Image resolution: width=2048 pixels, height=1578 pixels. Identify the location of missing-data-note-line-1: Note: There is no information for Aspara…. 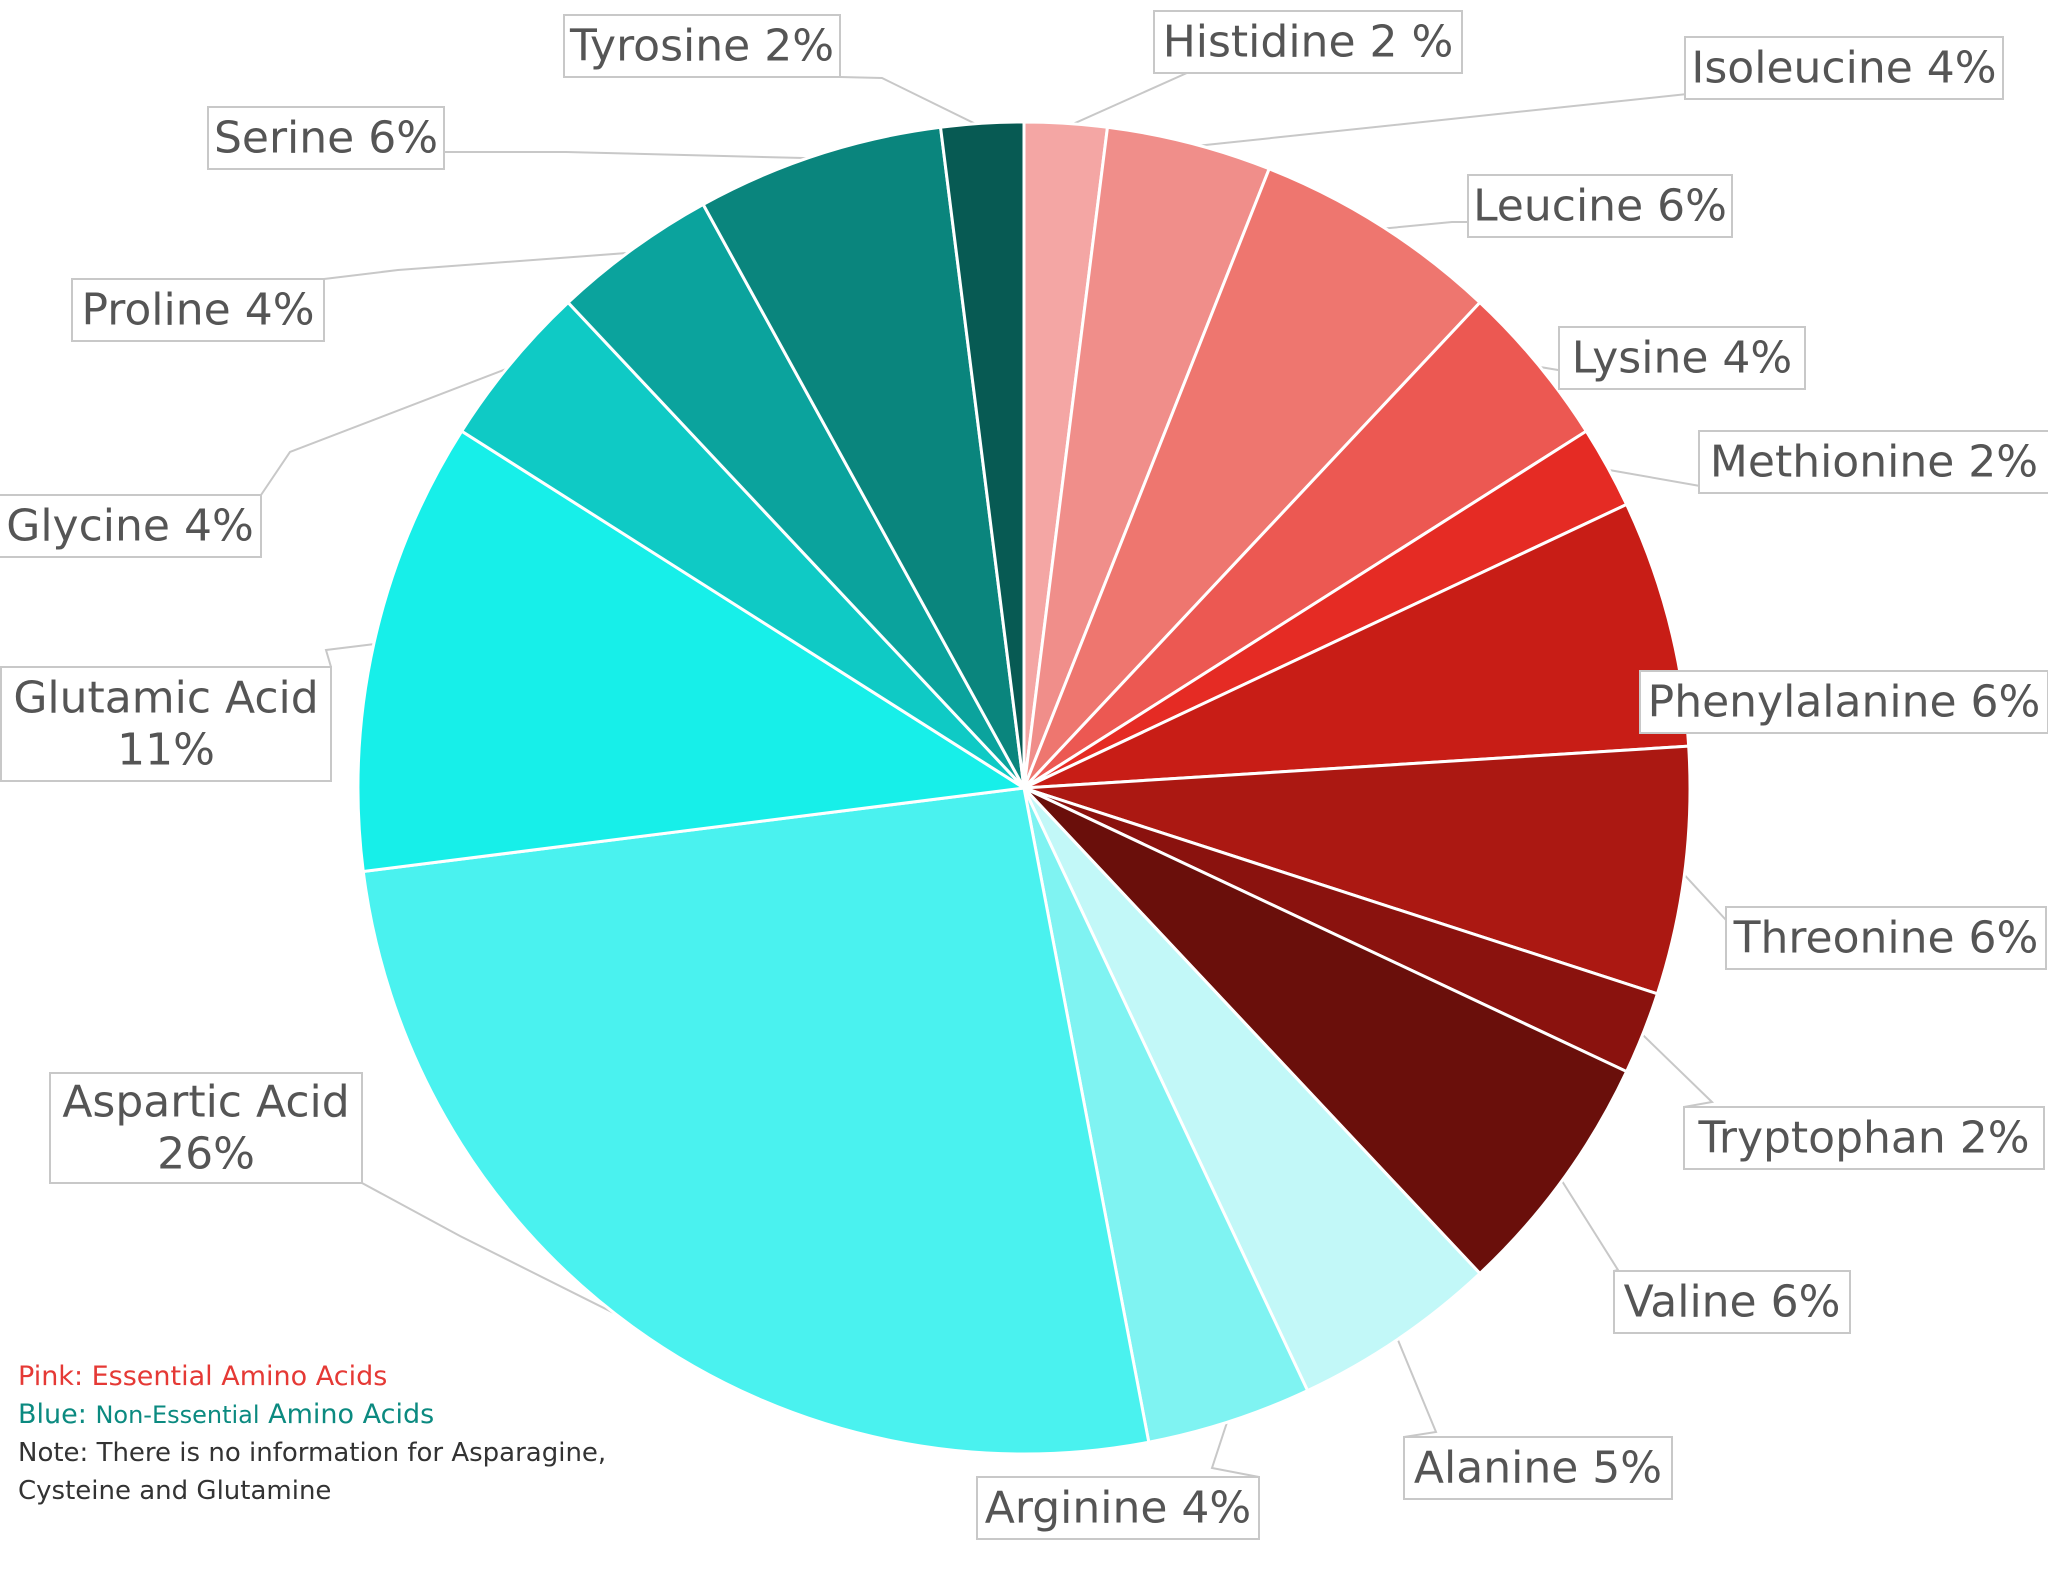
(312, 1453).